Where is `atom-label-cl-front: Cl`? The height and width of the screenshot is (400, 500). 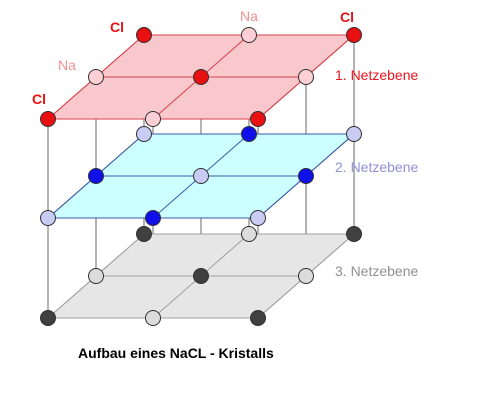 atom-label-cl-front: Cl is located at coordinates (39, 99).